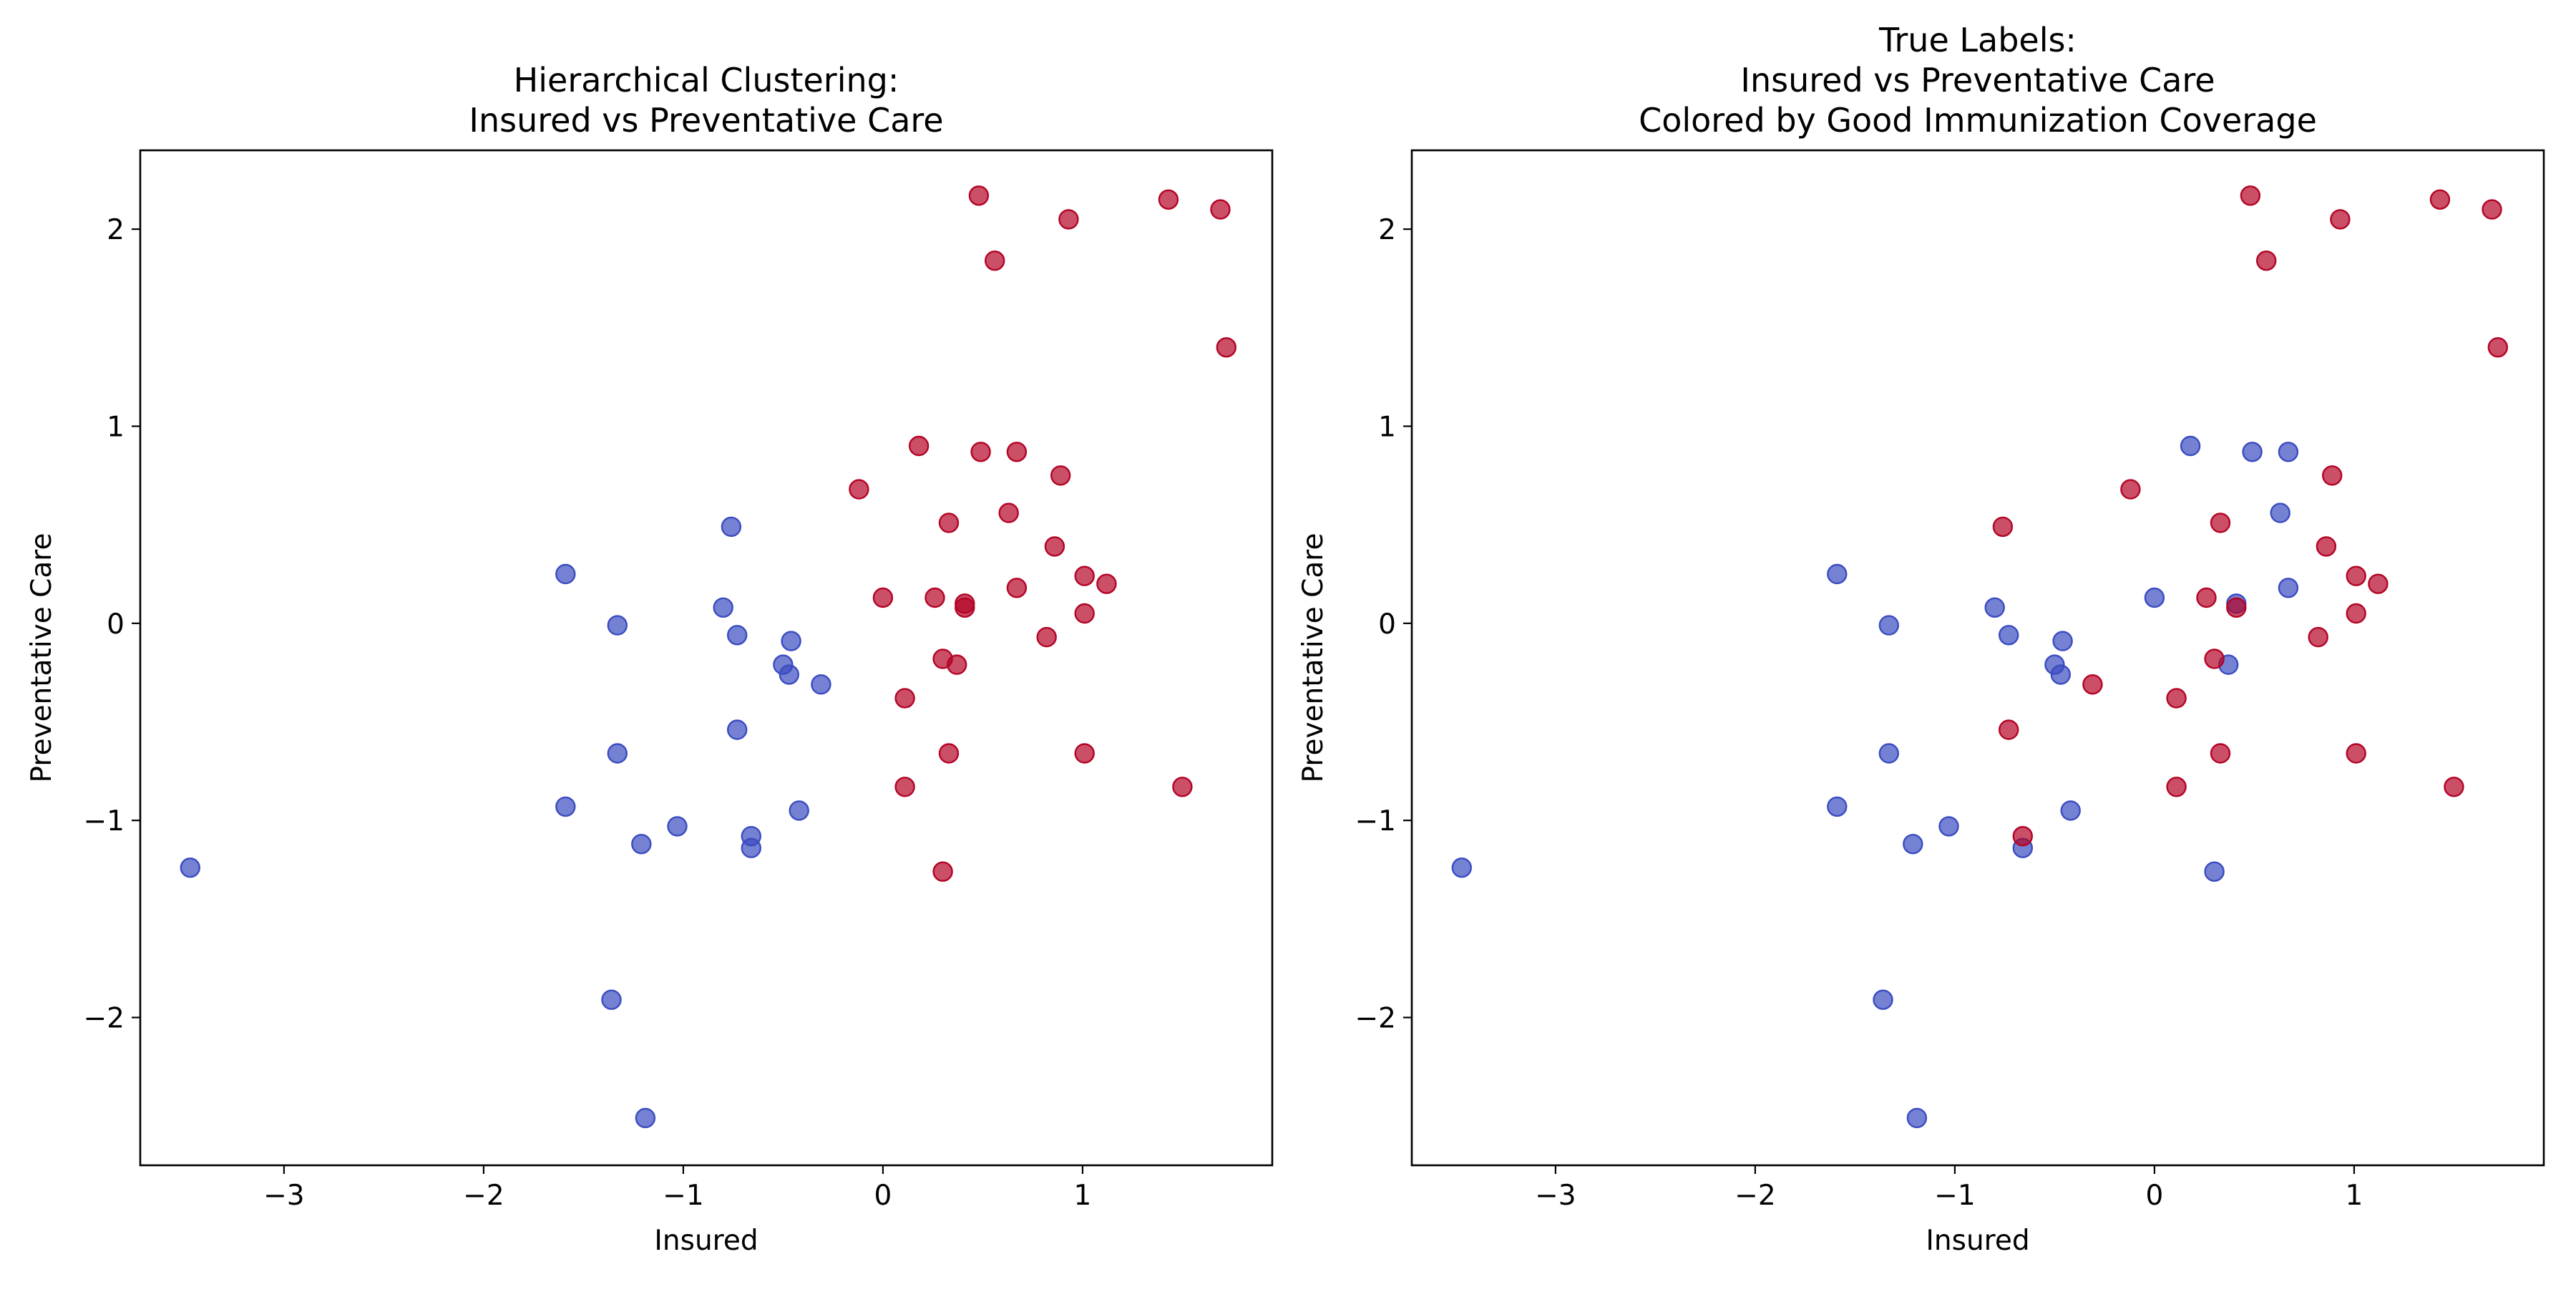  What do you see at coordinates (1977, 40) in the screenshot?
I see `chart-title-line: True Labels:` at bounding box center [1977, 40].